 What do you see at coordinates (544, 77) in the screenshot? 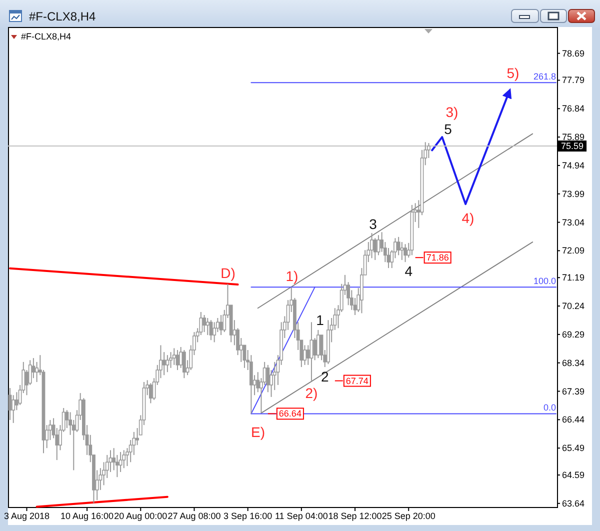
I see `series-label: 261.8` at bounding box center [544, 77].